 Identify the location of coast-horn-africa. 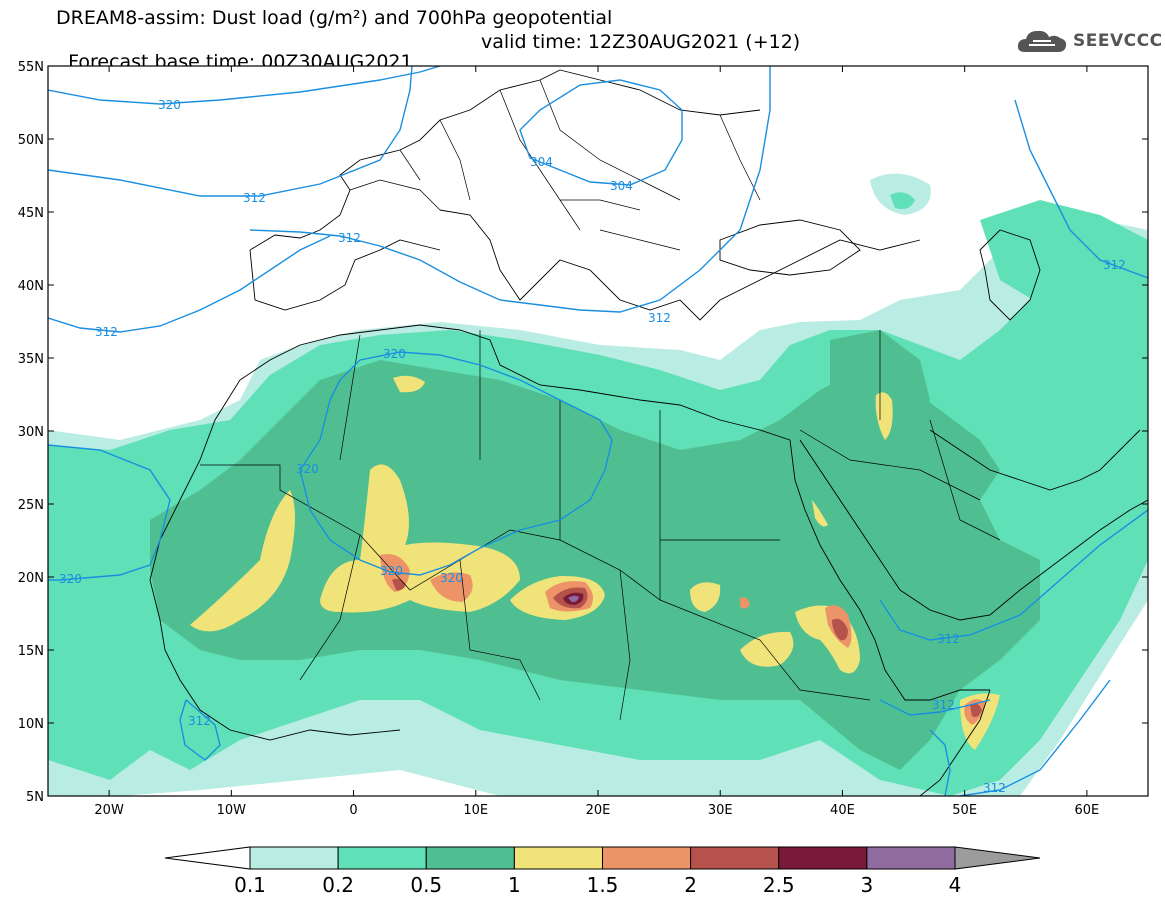
(955, 742).